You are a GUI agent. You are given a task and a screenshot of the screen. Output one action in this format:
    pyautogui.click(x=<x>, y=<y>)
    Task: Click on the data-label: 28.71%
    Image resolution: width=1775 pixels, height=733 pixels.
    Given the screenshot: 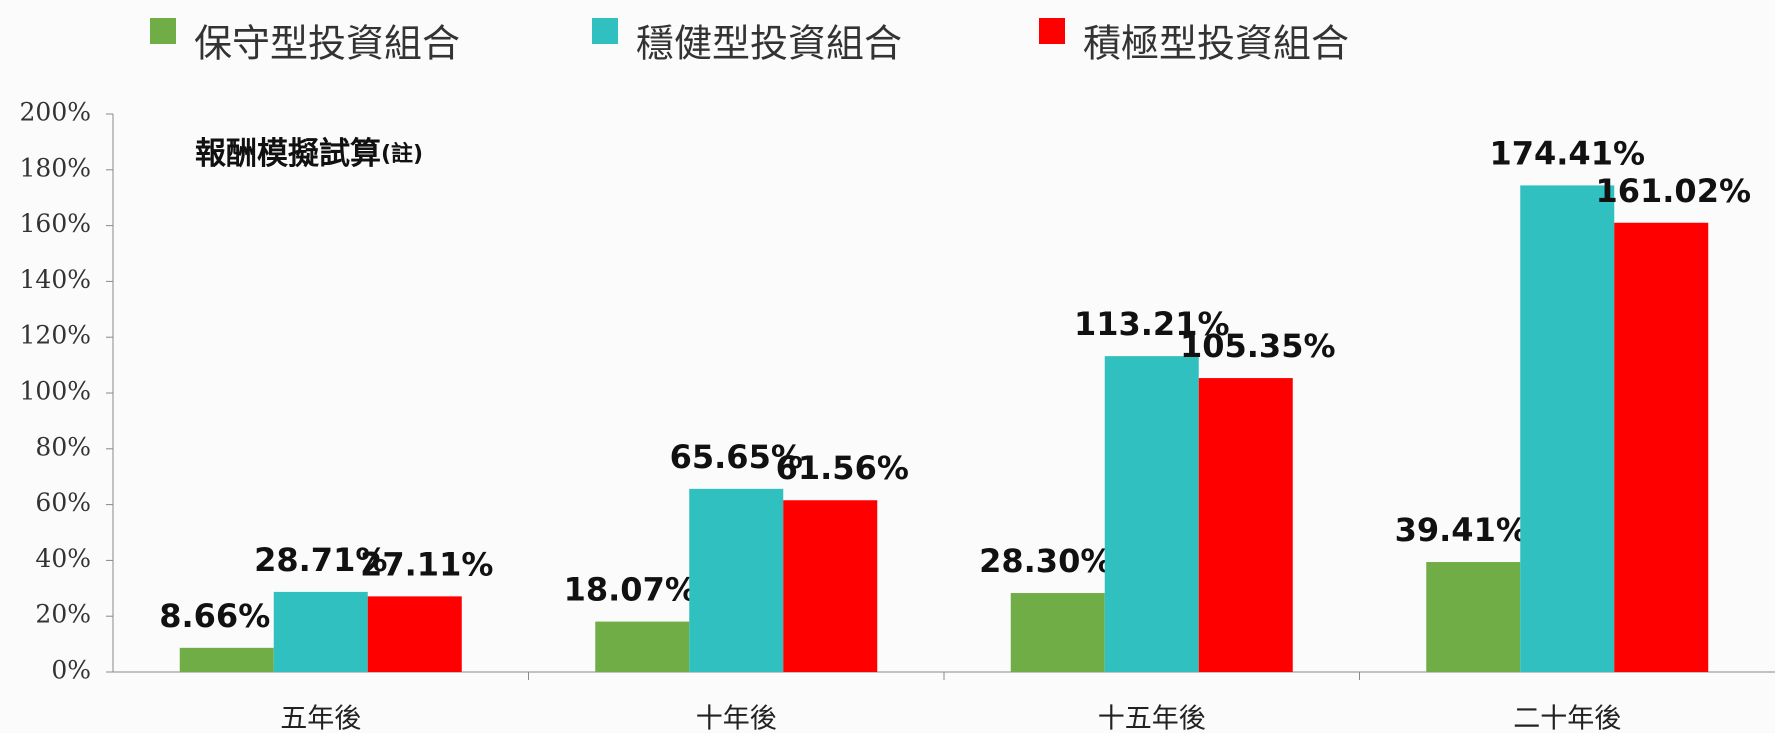 What is the action you would take?
    pyautogui.click(x=320, y=560)
    